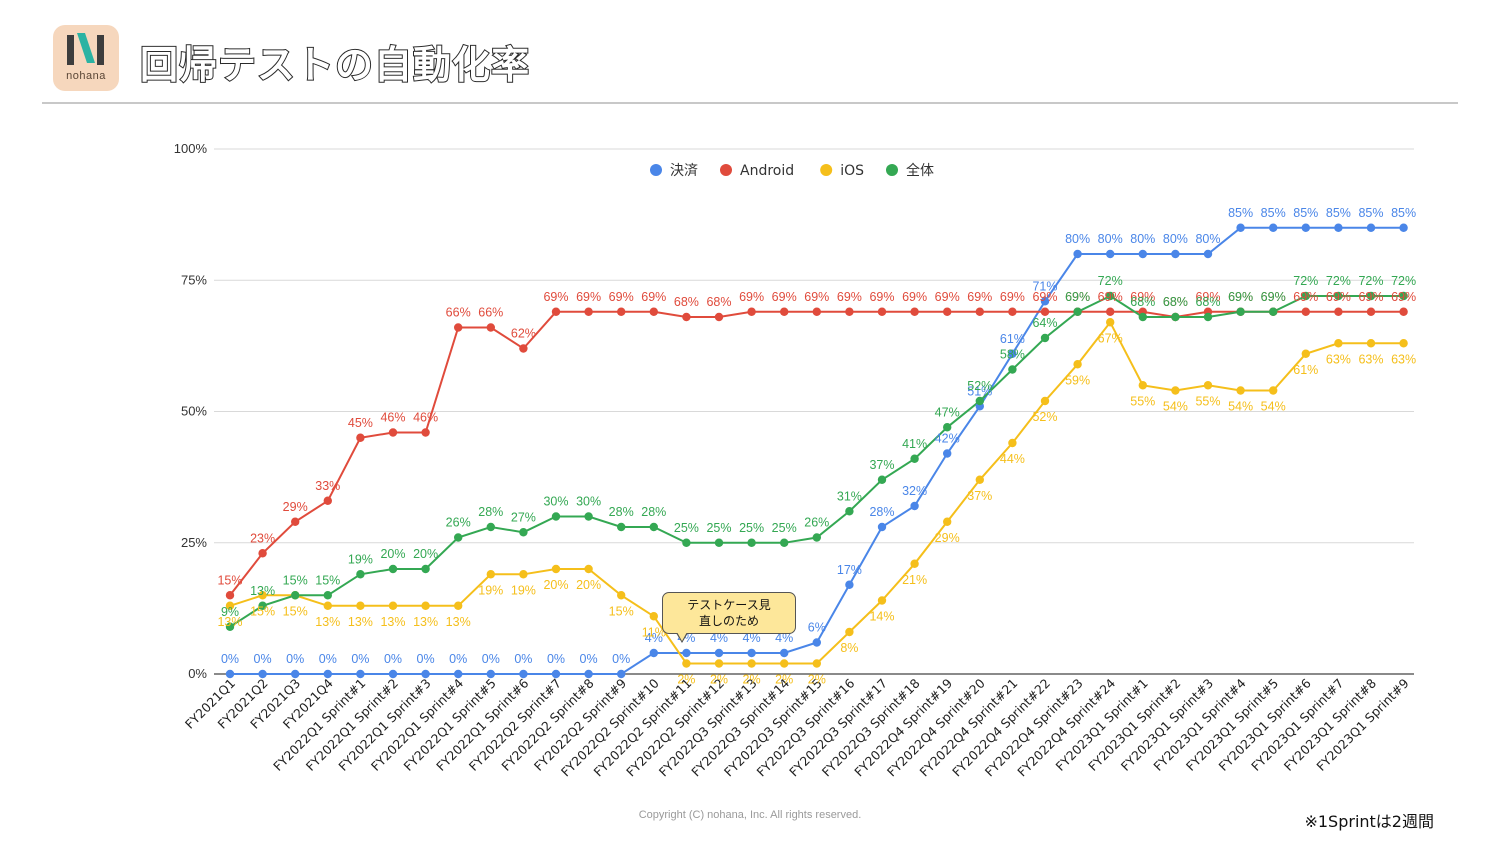  What do you see at coordinates (849, 648) in the screenshot?
I see `data-label: 8%` at bounding box center [849, 648].